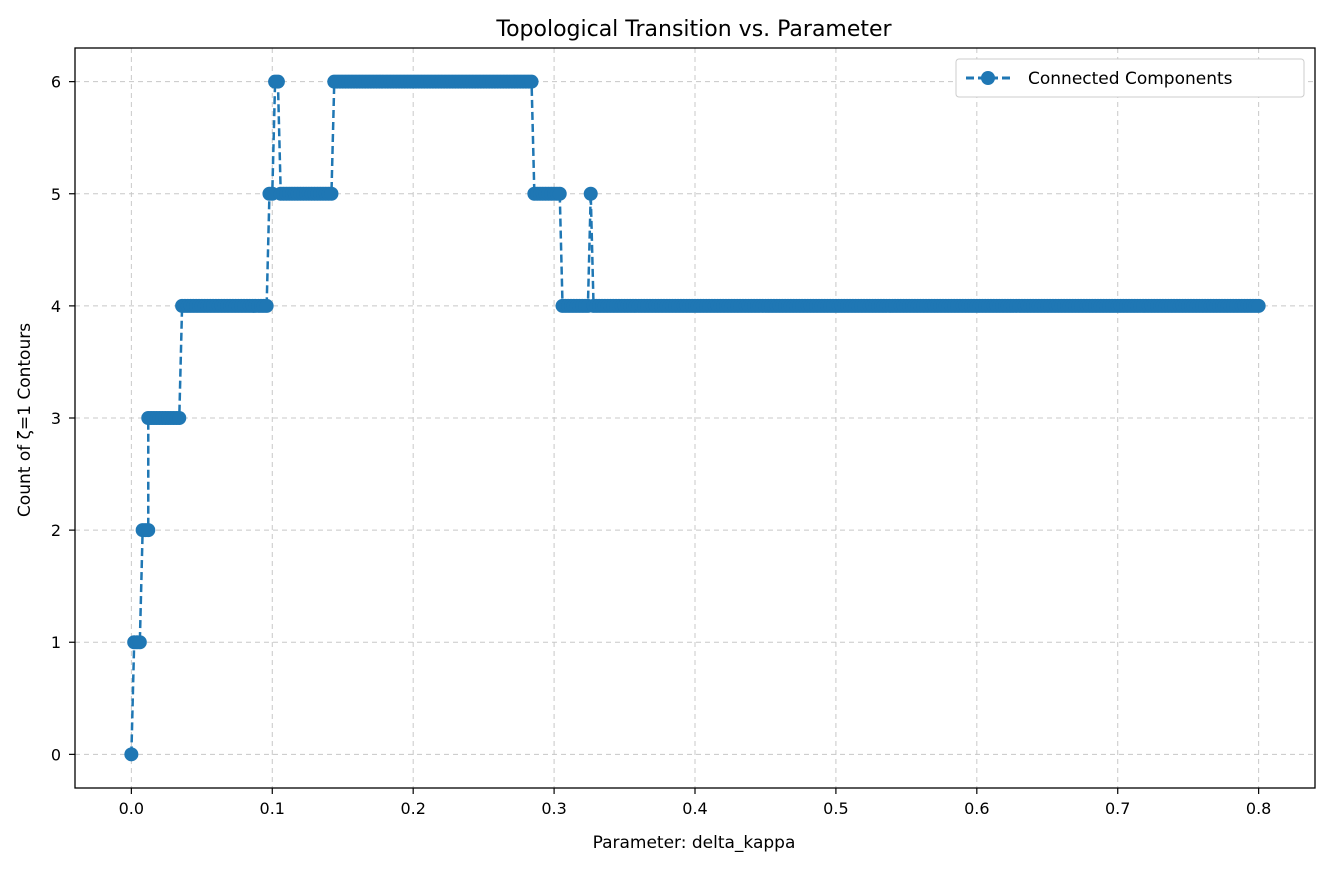 Image resolution: width=1330 pixels, height=874 pixels. I want to click on y-tick-label: 4, so click(56, 306).